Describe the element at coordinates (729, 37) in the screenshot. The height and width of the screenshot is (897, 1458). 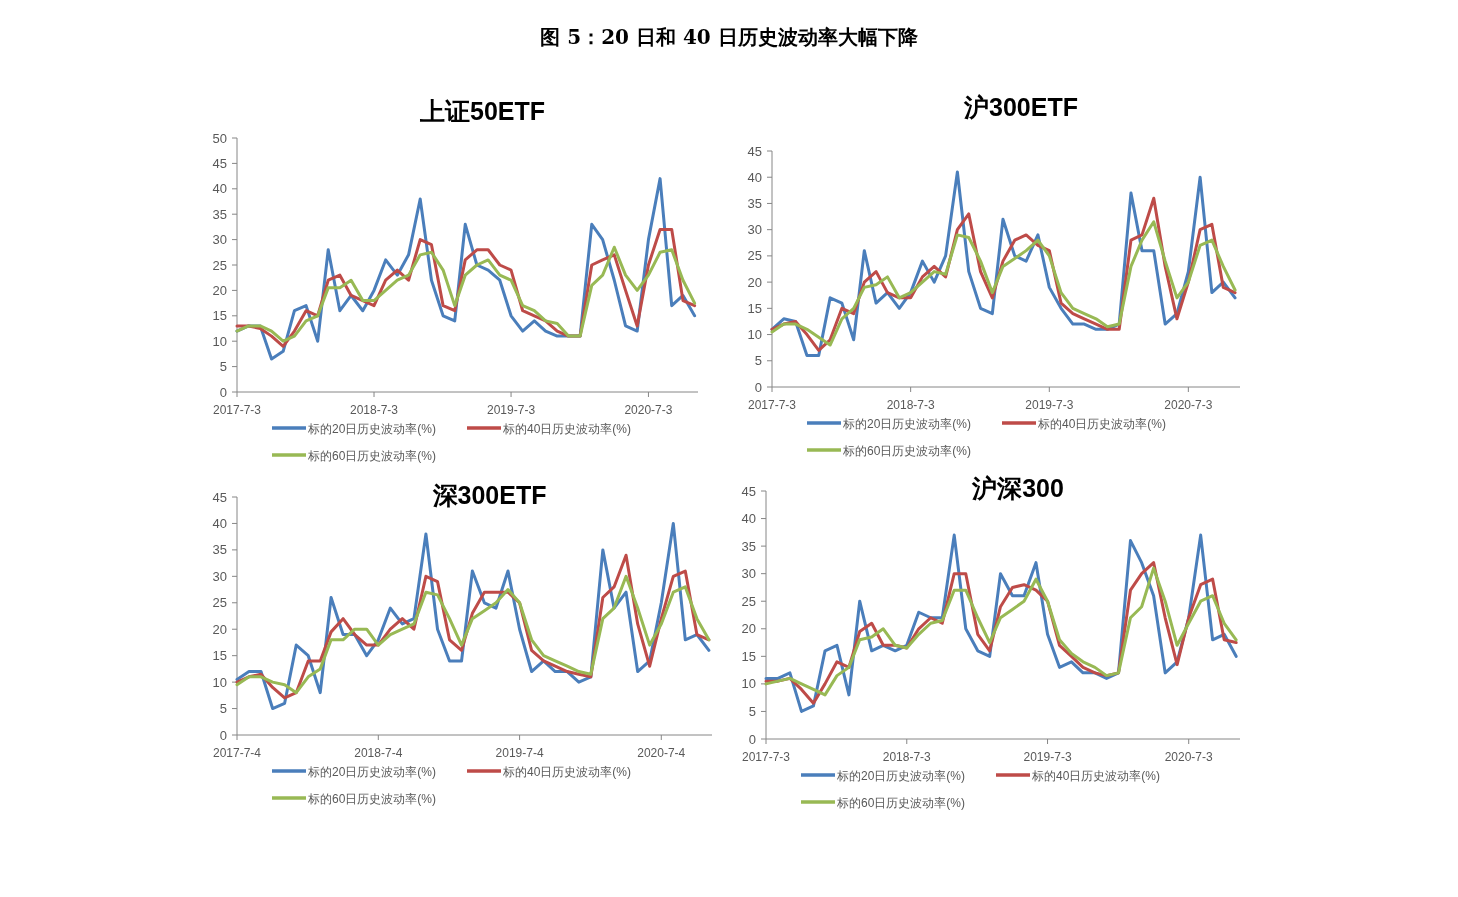
I see `text: 图 5：20 日和 40 日历史波动率大幅下降` at that location.